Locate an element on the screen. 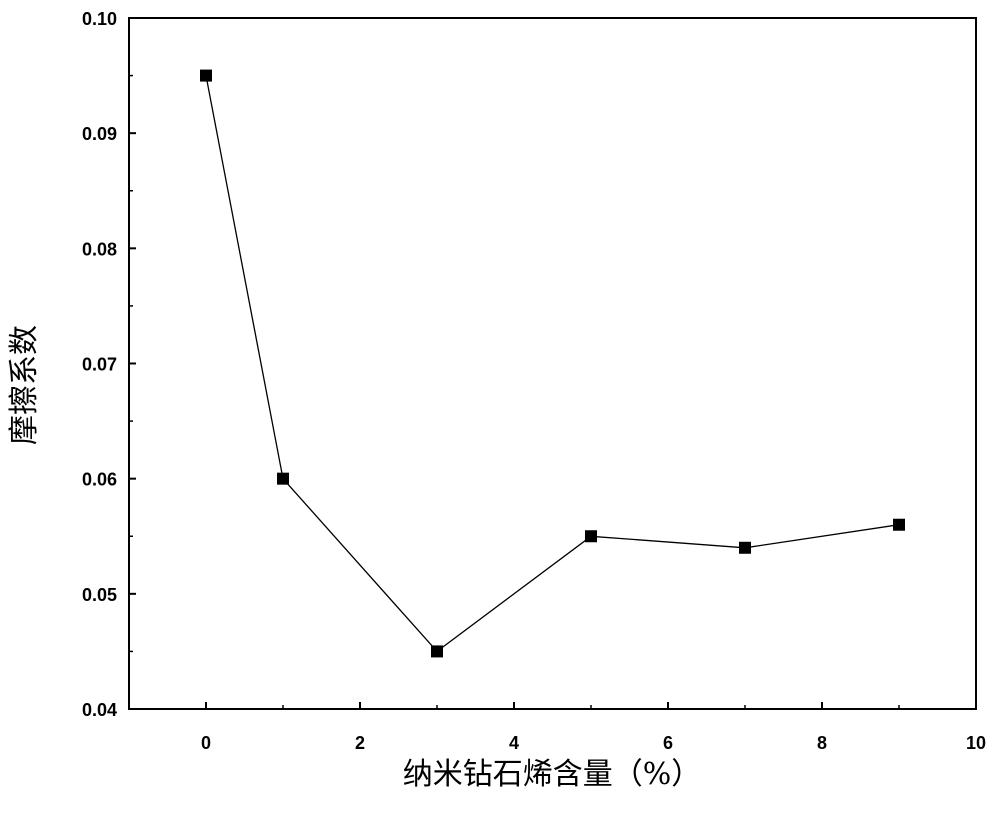  x-tick-label: 10 is located at coordinates (976, 743).